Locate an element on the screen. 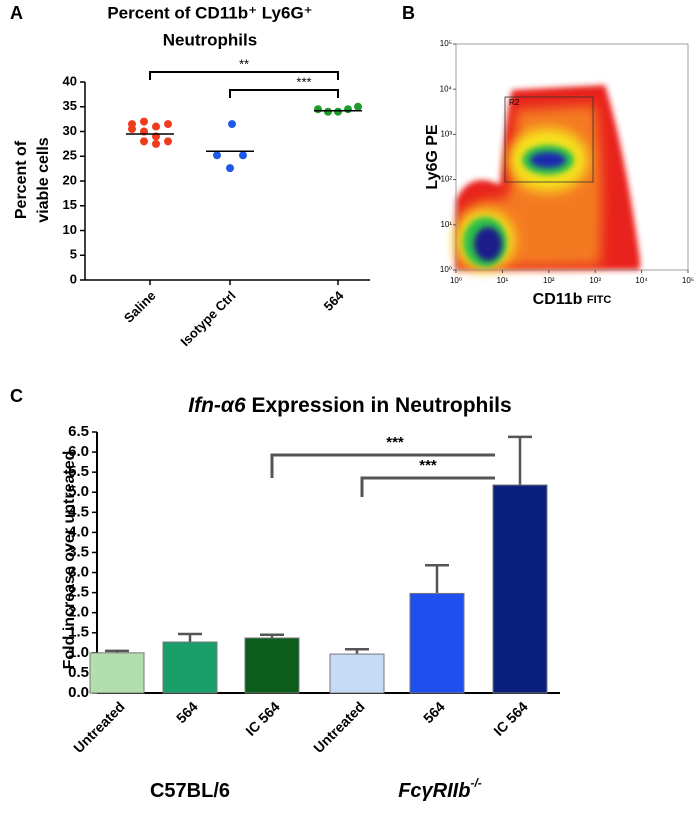 The height and width of the screenshot is (816, 696). panel-label: B is located at coordinates (408, 13).